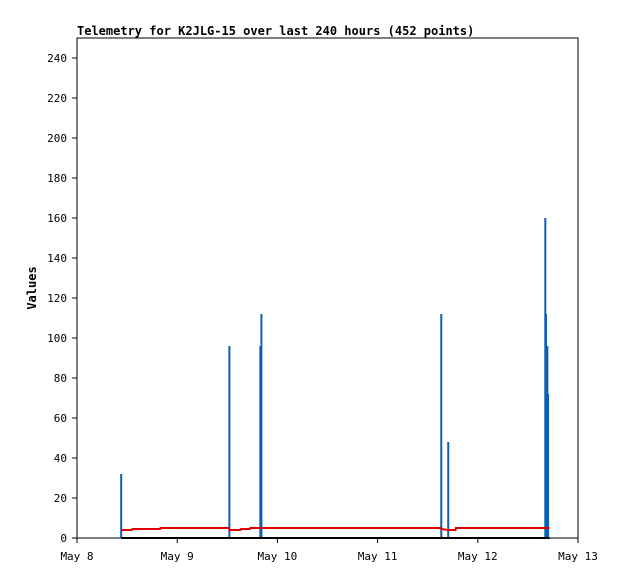 The height and width of the screenshot is (584, 618). What do you see at coordinates (60, 498) in the screenshot?
I see `y-tick-label: 20` at bounding box center [60, 498].